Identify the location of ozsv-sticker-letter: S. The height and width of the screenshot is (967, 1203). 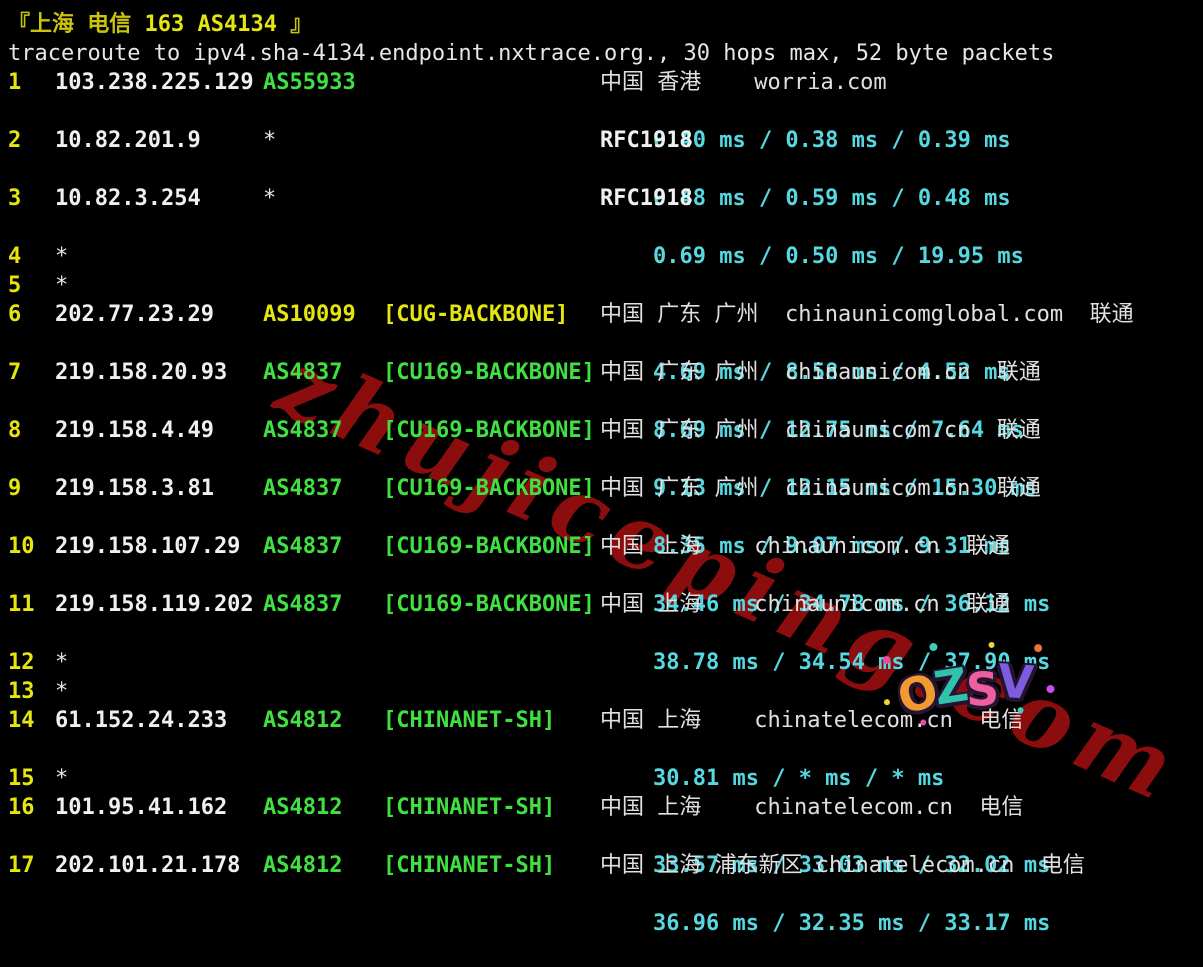
(982, 689).